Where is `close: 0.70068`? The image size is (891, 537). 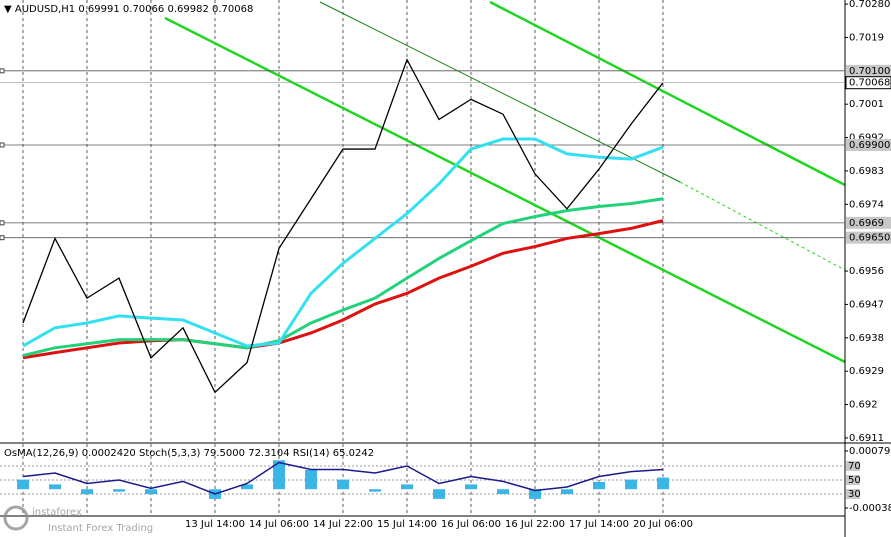 close: 0.70068 is located at coordinates (232, 9).